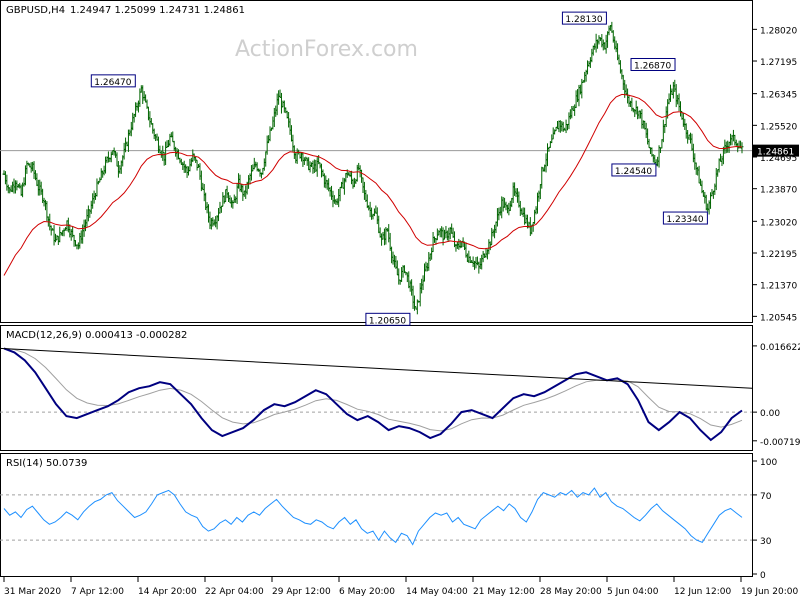 The height and width of the screenshot is (600, 800). Describe the element at coordinates (778, 255) in the screenshot. I see `price-tick-label: 1.22195` at that location.